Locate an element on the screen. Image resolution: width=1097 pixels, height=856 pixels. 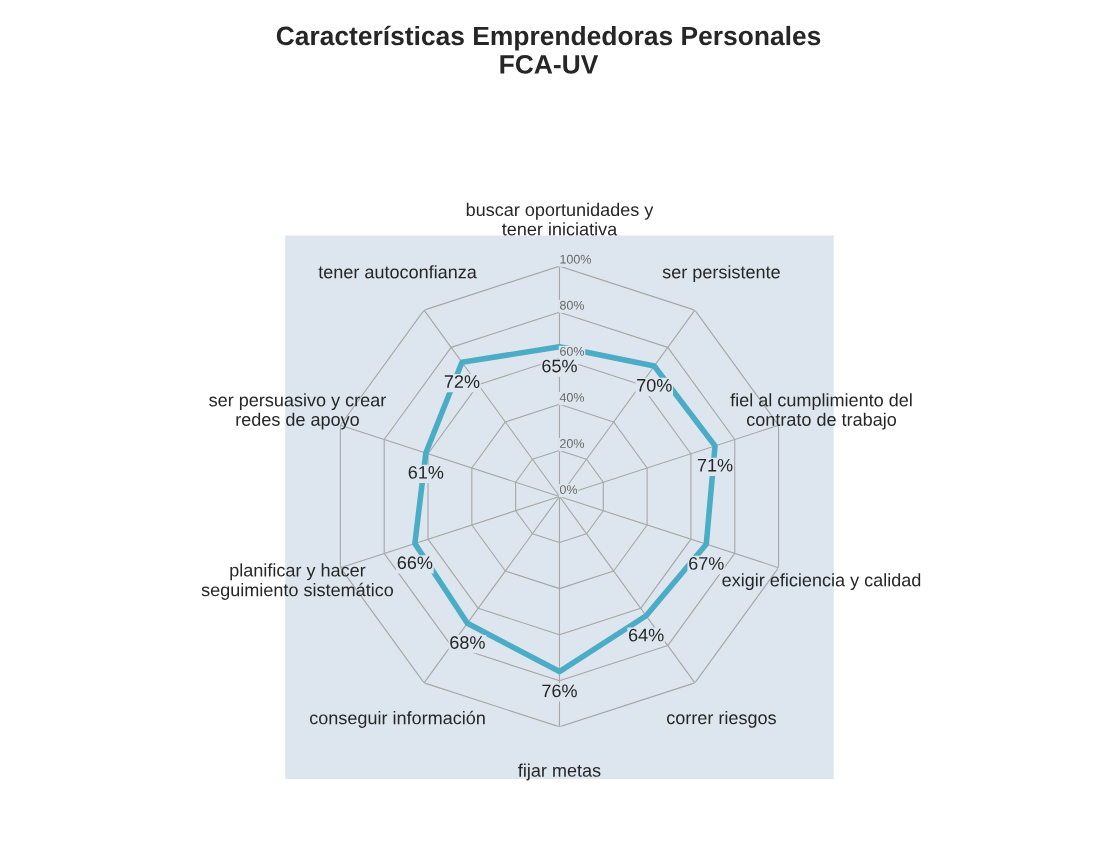
spoke-label: correr riesgos is located at coordinates (721, 719).